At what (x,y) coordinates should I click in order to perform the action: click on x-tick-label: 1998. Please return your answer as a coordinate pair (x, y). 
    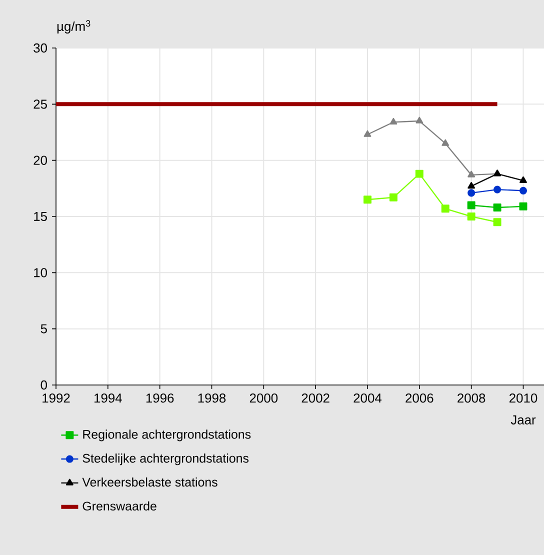
    Looking at the image, I should click on (212, 398).